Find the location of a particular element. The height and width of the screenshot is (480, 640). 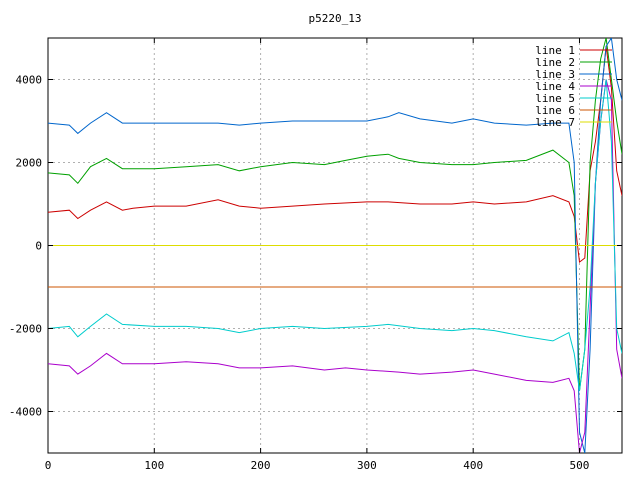

legend-label-7: line 7 is located at coordinates (555, 122).